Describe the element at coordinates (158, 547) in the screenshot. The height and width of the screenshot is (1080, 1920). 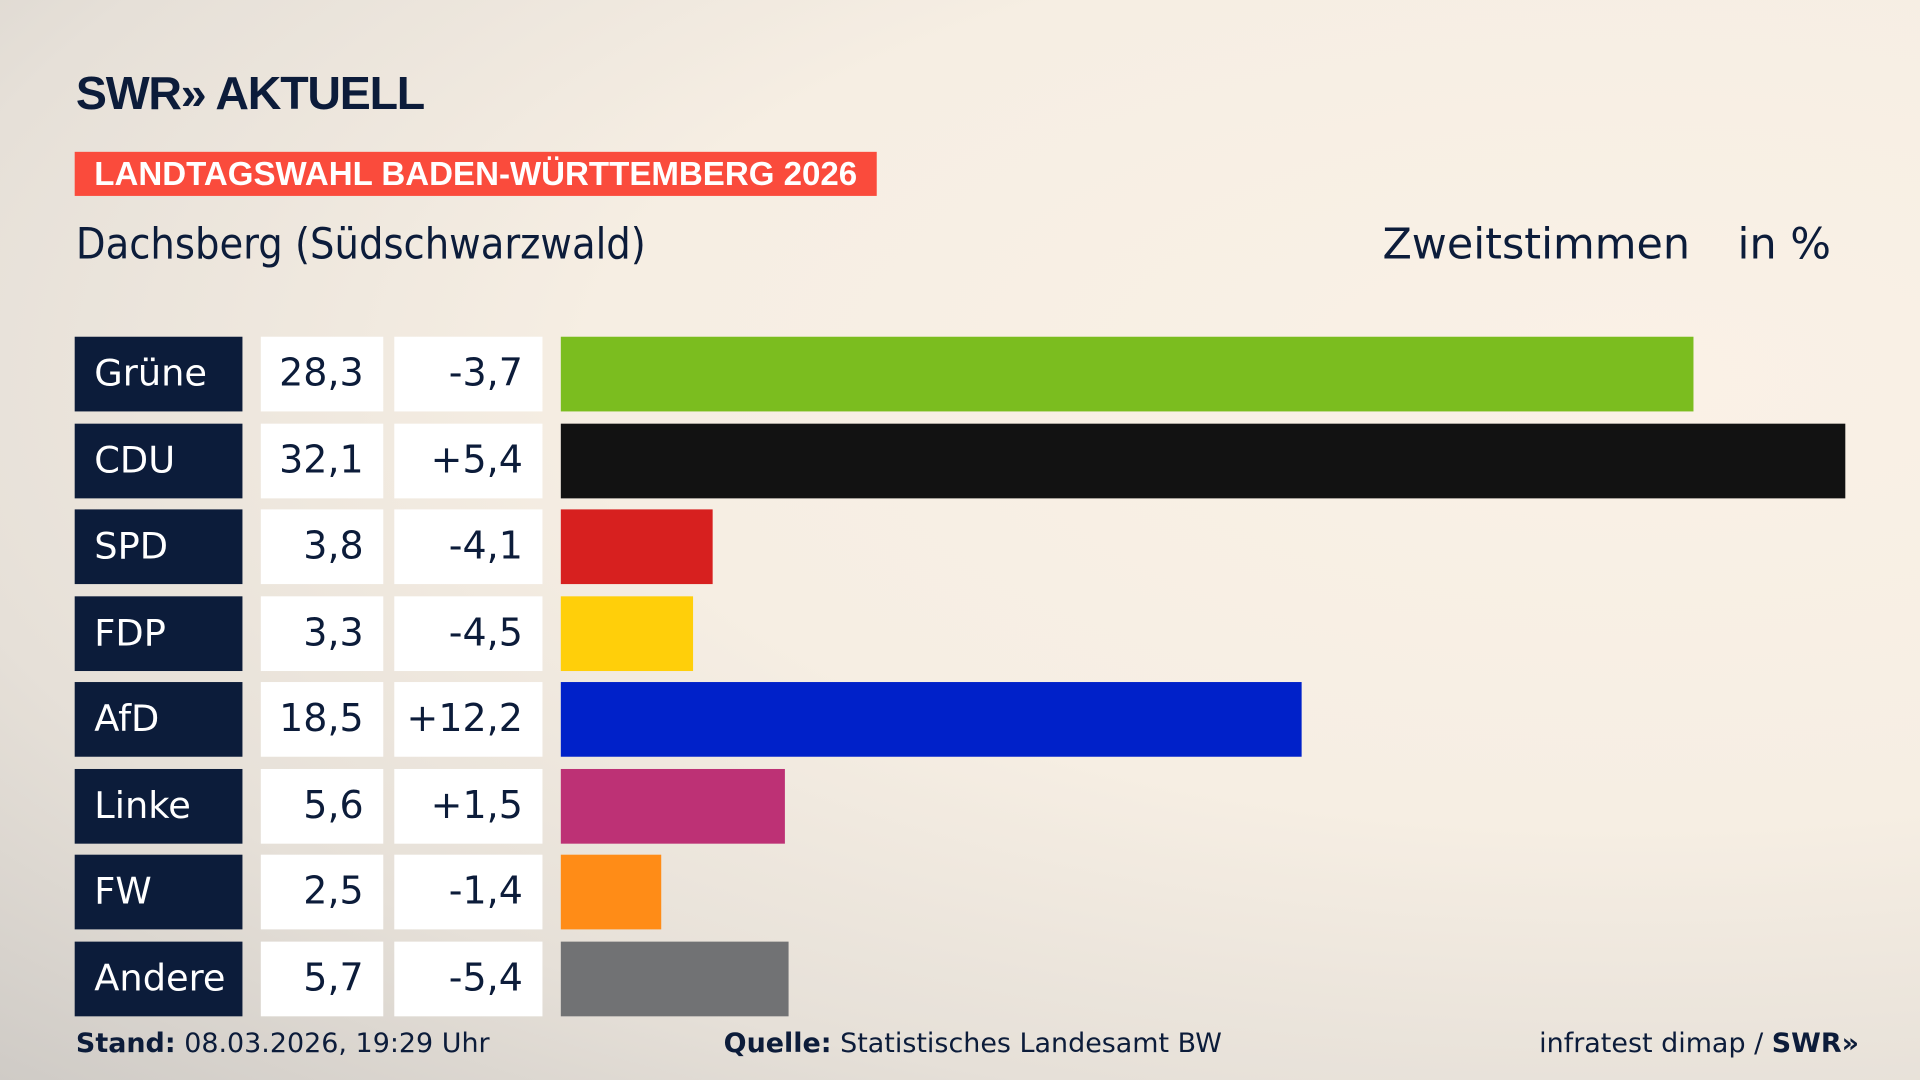
I see `party-label: SPD` at that location.